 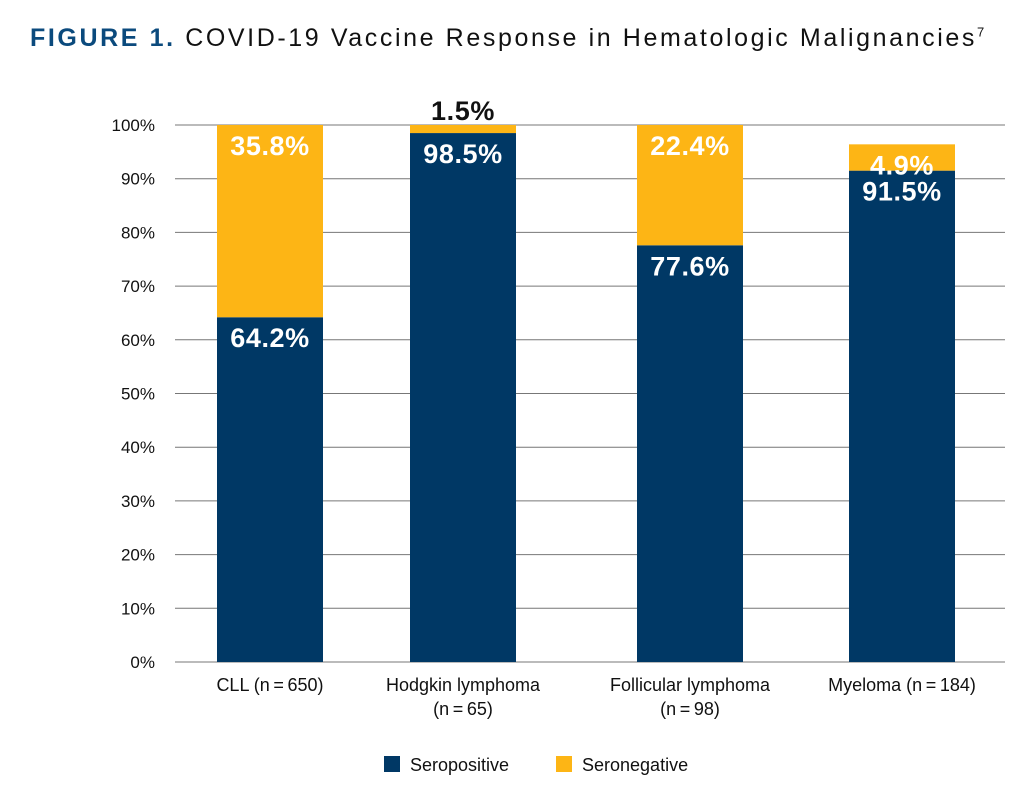 What do you see at coordinates (690, 266) in the screenshot?
I see `data-label-seropositive: 77.6%` at bounding box center [690, 266].